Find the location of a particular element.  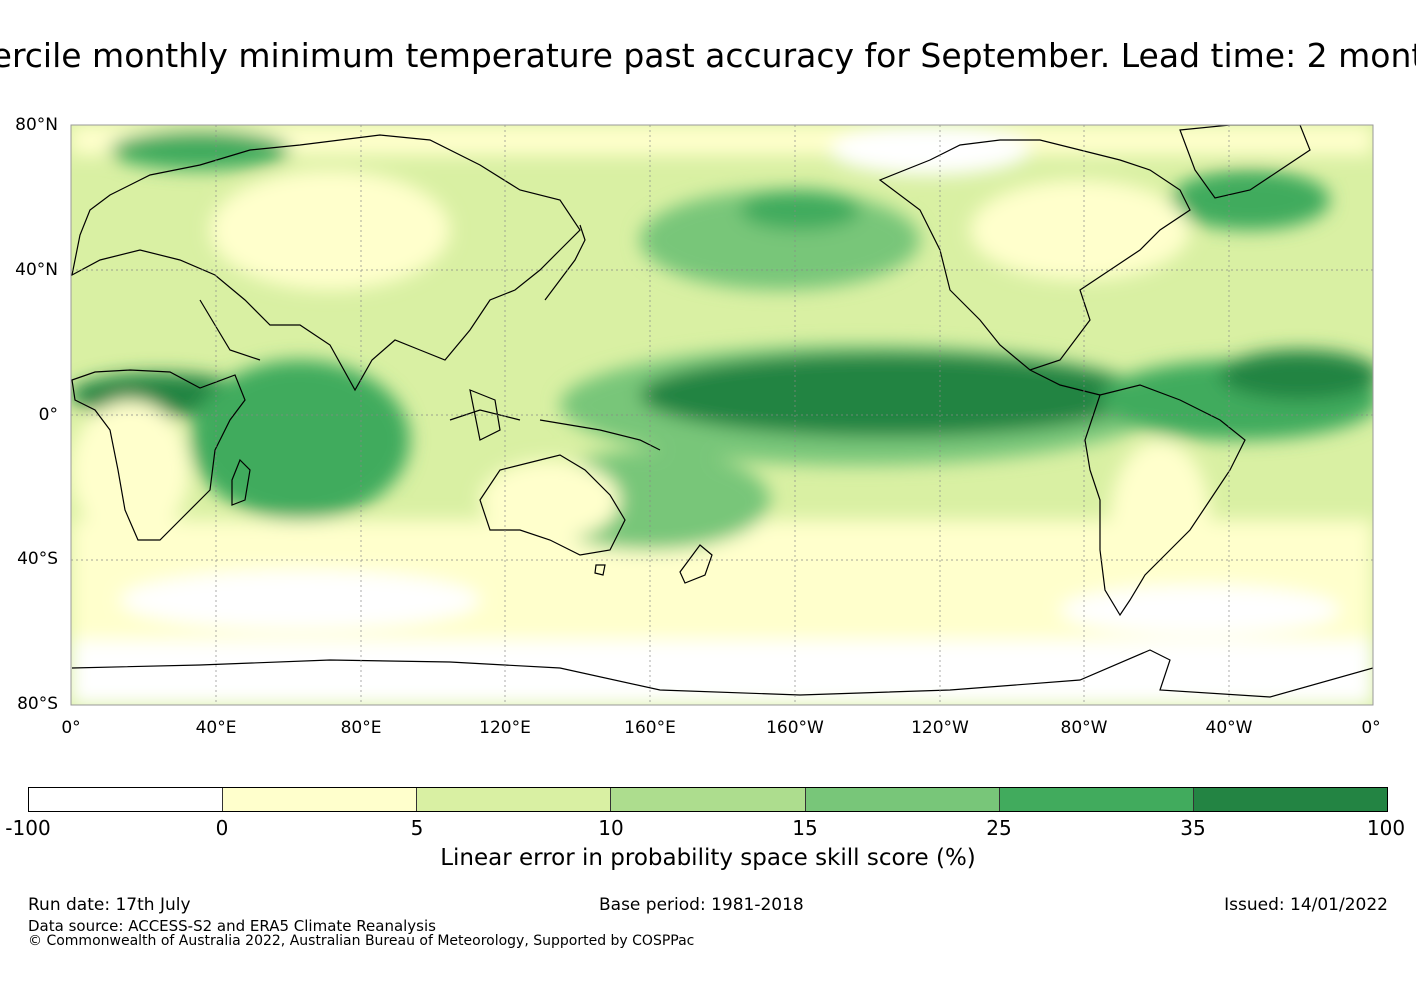

base-period: Base period: 1981-2018 is located at coordinates (701, 905).